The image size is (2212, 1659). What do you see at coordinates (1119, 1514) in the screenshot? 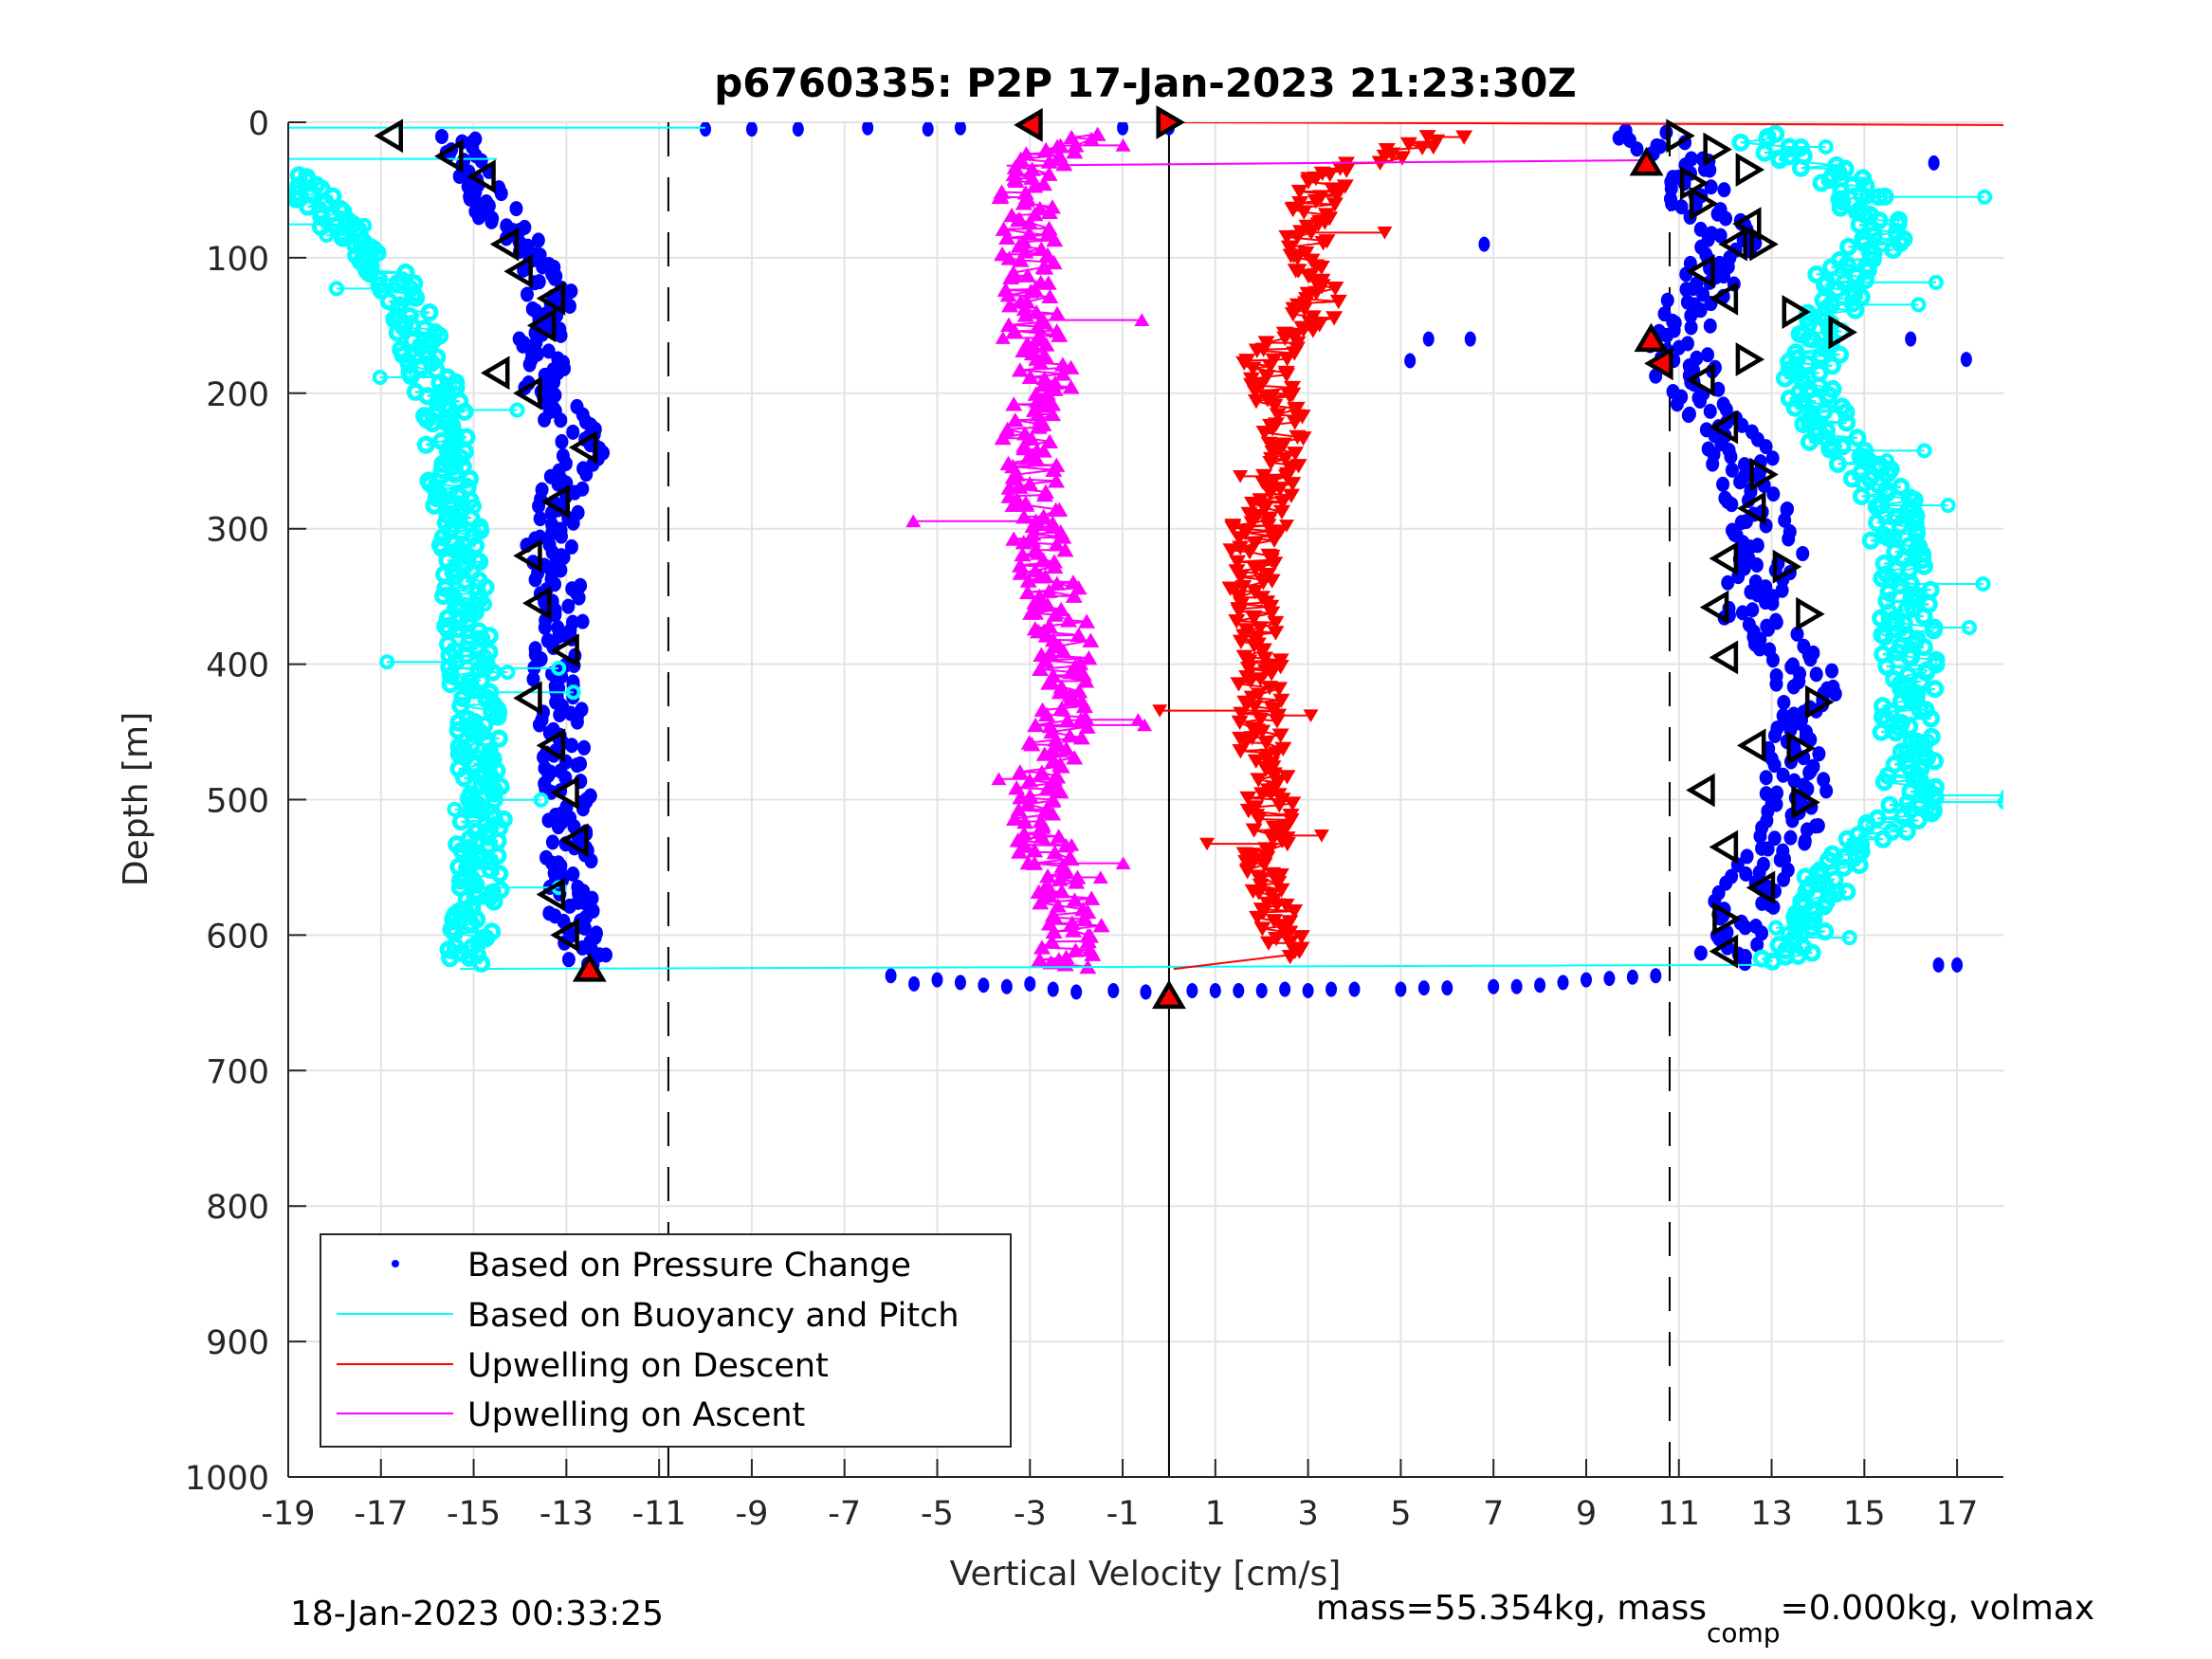
I see `x-tick-labels: -19 -17 -15 -13 -11 -9 -7 -5 -3 -1 1 3 5 7 9 11 13 15 17` at bounding box center [1119, 1514].